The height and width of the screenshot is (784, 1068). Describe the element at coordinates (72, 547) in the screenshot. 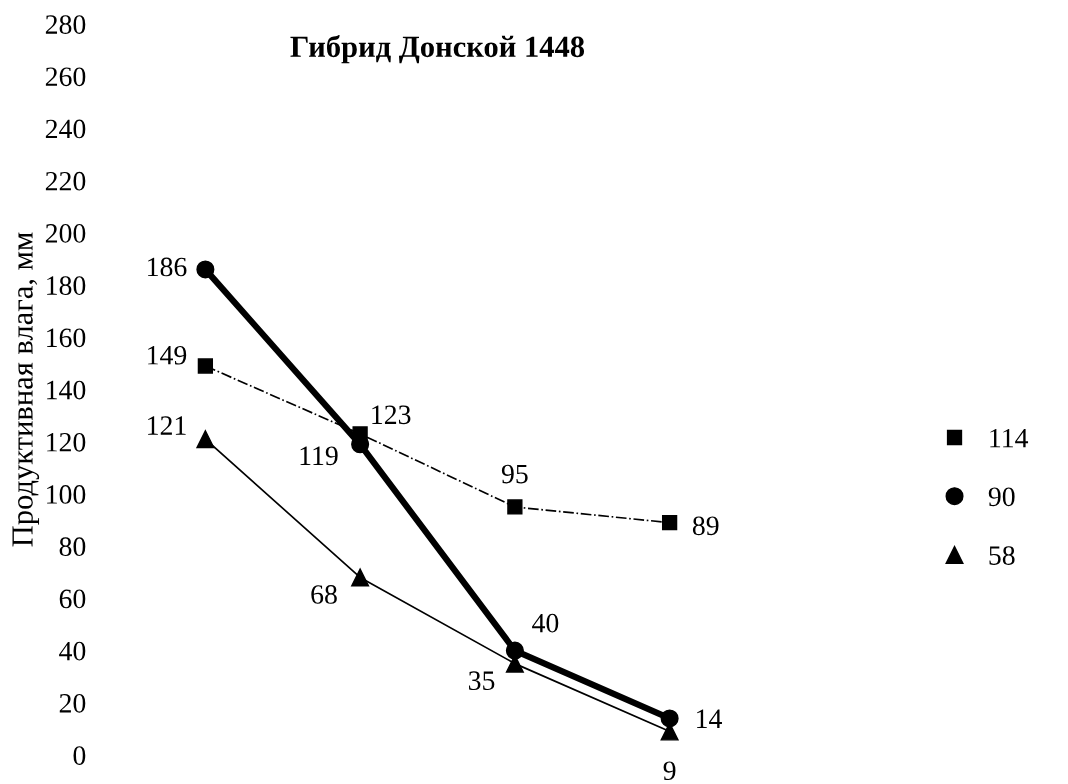

I see `y-tick-label: 80` at that location.